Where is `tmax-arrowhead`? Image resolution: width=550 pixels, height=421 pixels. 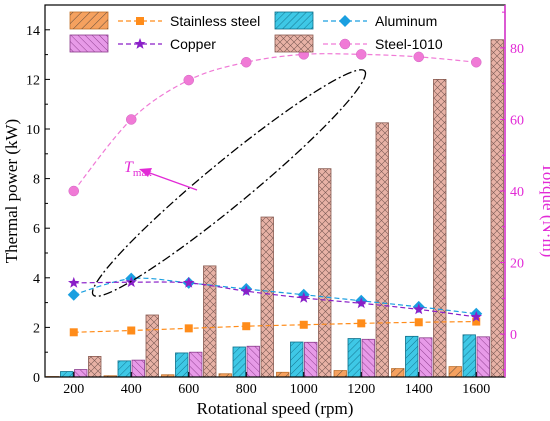
tmax-arrowhead is located at coordinates (145, 172).